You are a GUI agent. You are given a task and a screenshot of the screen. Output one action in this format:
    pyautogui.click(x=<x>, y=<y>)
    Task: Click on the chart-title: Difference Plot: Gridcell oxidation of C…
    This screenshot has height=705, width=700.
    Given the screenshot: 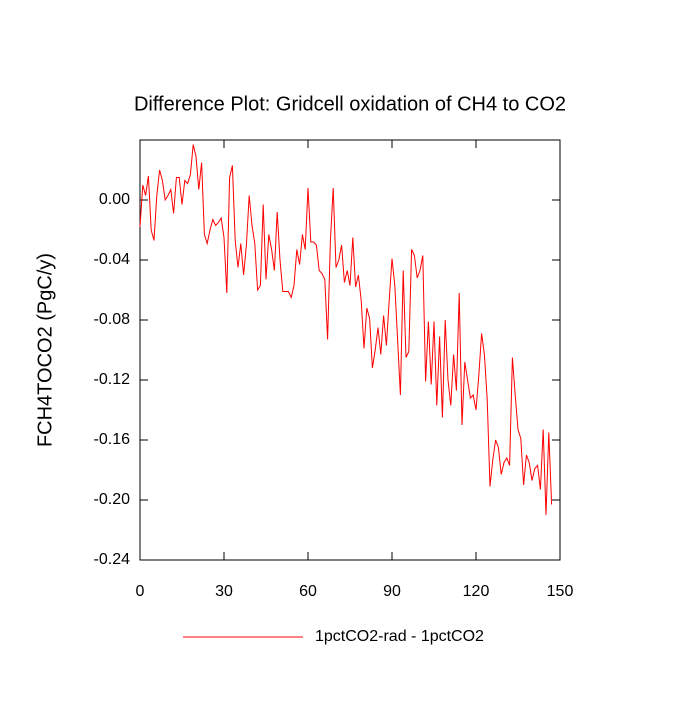 What is the action you would take?
    pyautogui.click(x=350, y=104)
    